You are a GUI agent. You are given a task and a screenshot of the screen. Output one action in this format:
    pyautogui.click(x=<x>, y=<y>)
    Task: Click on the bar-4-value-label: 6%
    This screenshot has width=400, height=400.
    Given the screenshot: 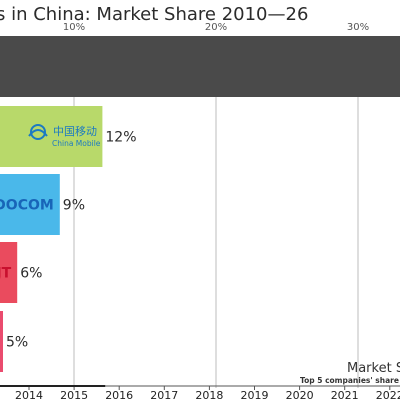 What is the action you would take?
    pyautogui.click(x=31, y=274)
    